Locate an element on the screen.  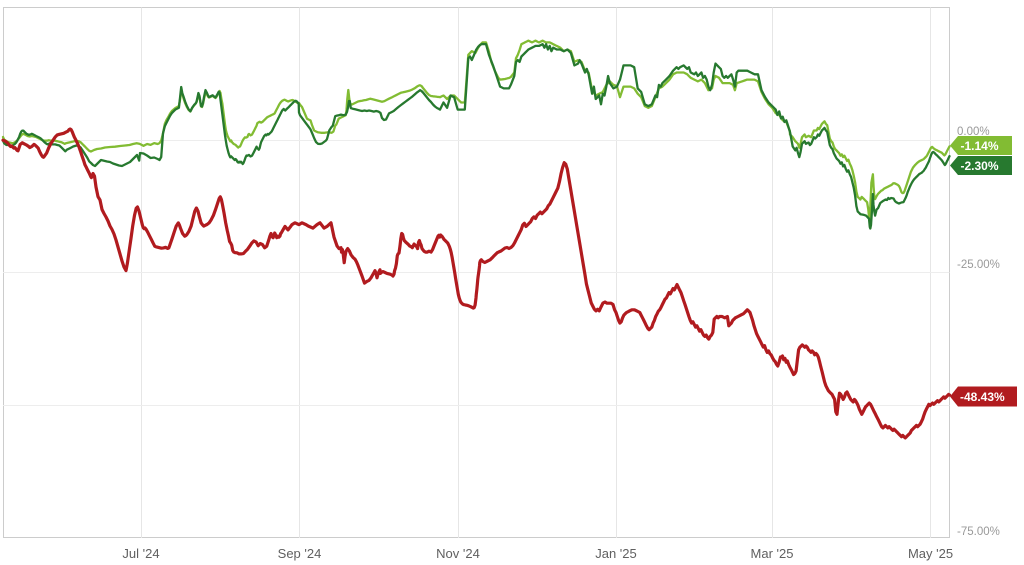
svg-text: Nov '24 is located at coordinates (458, 553).